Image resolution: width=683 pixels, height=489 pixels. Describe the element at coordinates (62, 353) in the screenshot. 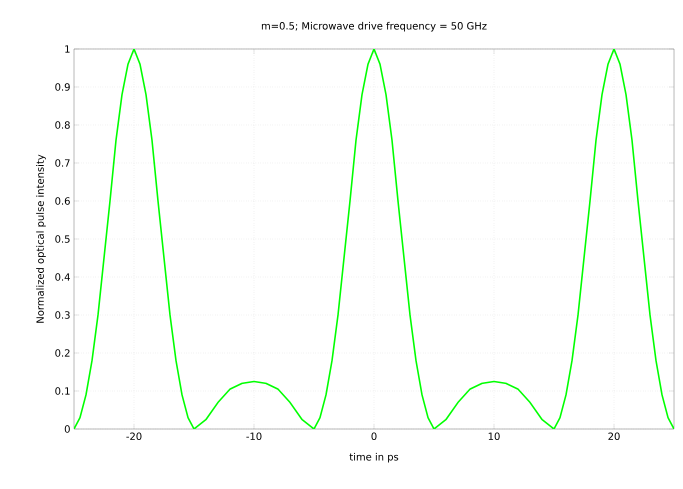

I see `y-tick-label: 0.2` at that location.